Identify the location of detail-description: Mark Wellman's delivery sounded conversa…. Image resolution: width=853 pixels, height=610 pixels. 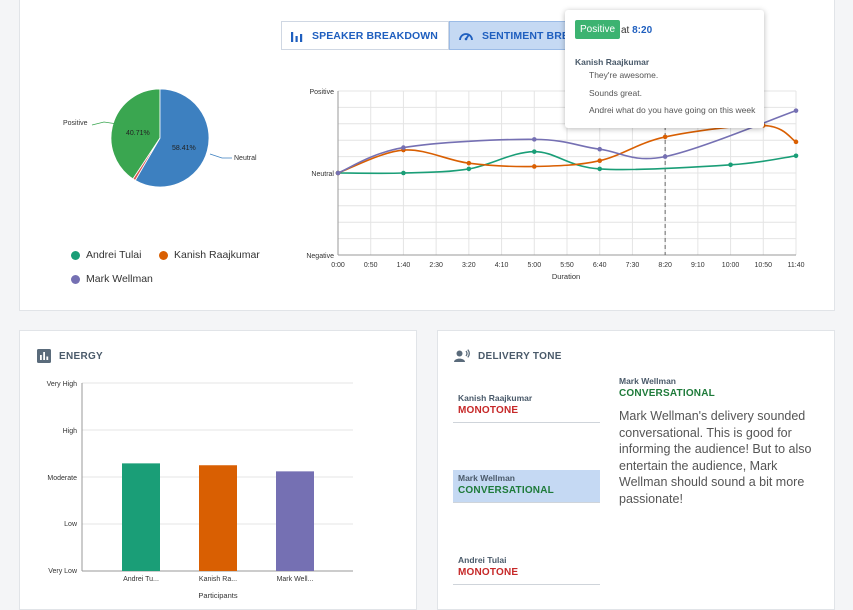
(715, 457).